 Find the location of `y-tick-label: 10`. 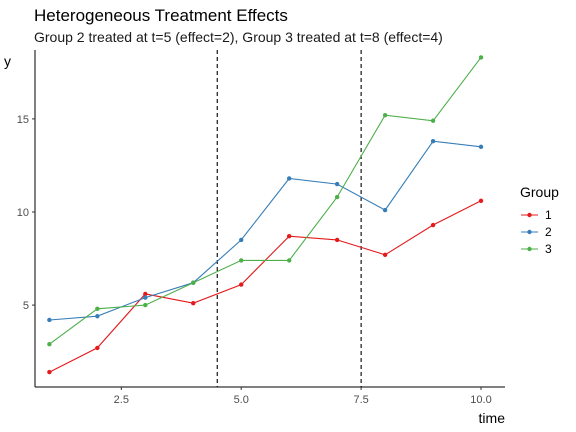

y-tick-label: 10 is located at coordinates (23, 213).